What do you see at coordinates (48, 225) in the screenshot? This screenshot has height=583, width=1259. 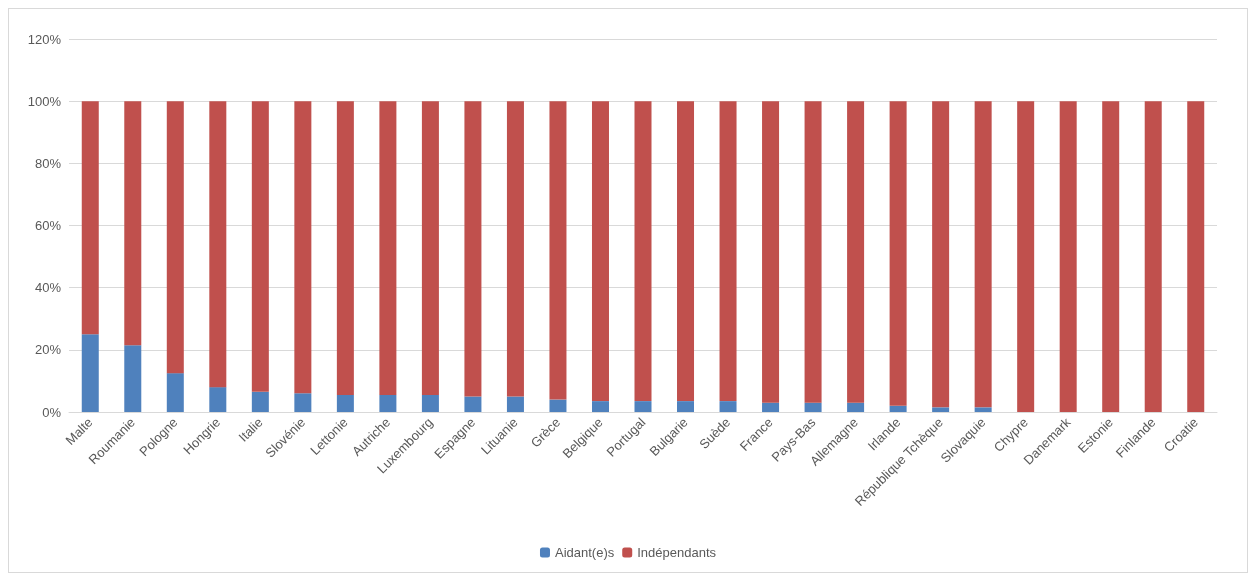 I see `y-tick-label: 60%` at bounding box center [48, 225].